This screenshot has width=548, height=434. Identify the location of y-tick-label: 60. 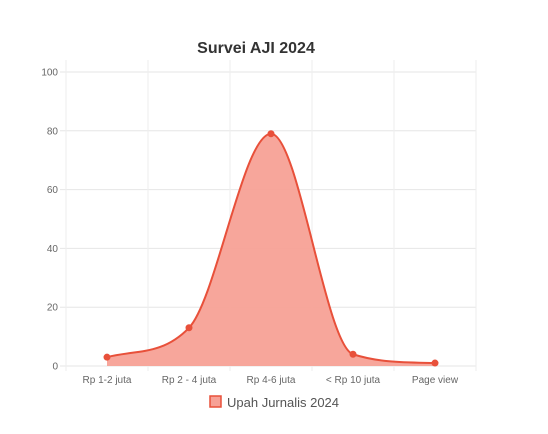
(53, 190).